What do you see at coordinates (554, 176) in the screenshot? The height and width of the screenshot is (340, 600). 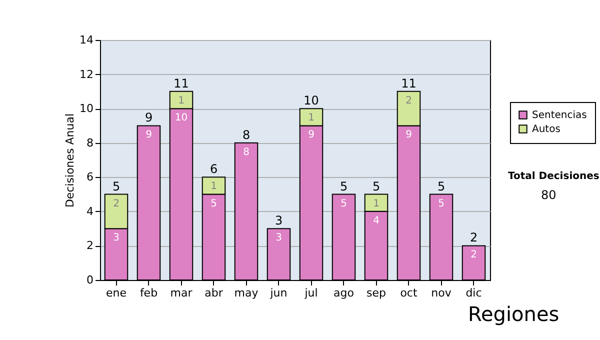 I see `text: Total Decisiones` at bounding box center [554, 176].